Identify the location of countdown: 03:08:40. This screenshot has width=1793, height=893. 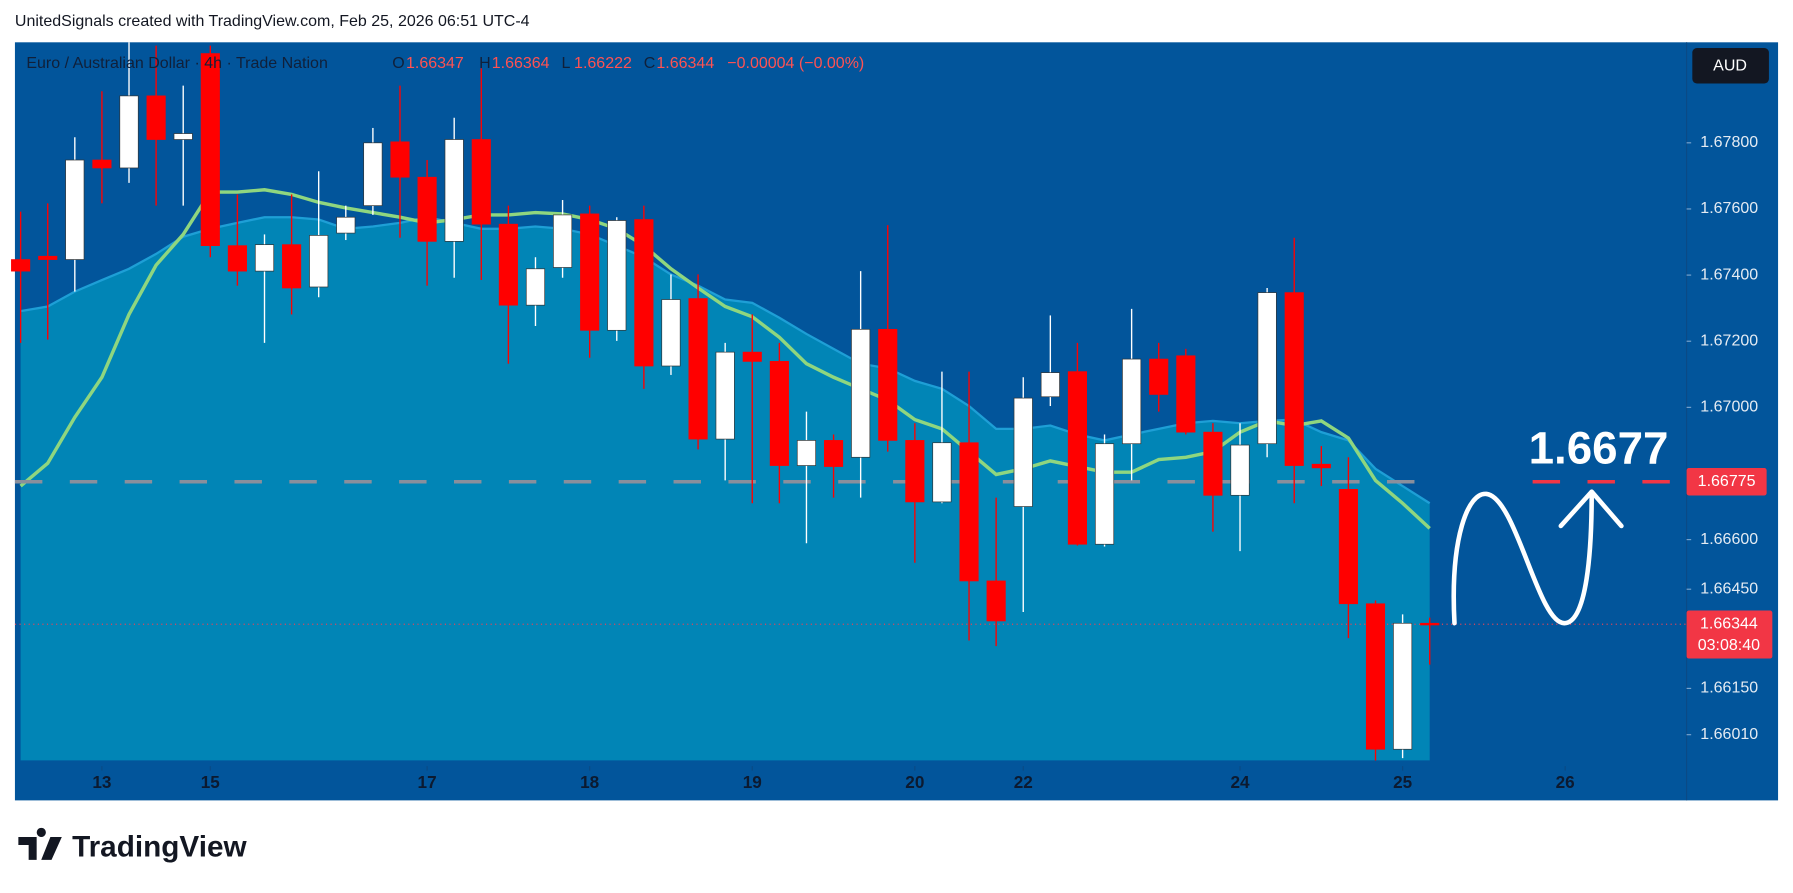
(1729, 645).